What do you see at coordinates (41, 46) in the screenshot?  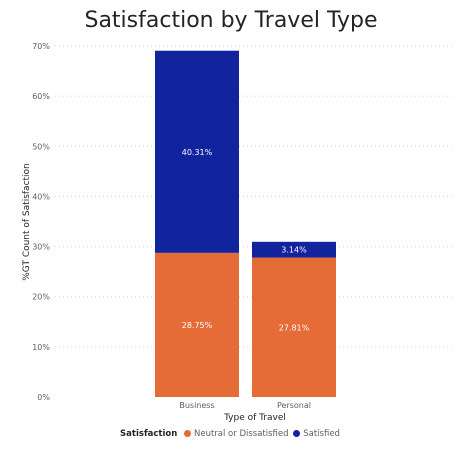 I see `y-tick-label: 70%` at bounding box center [41, 46].